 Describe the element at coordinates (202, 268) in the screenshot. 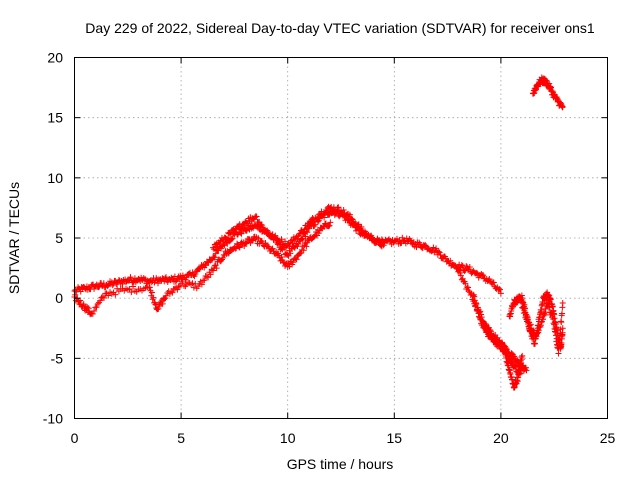

I see `series-lower-band` at that location.